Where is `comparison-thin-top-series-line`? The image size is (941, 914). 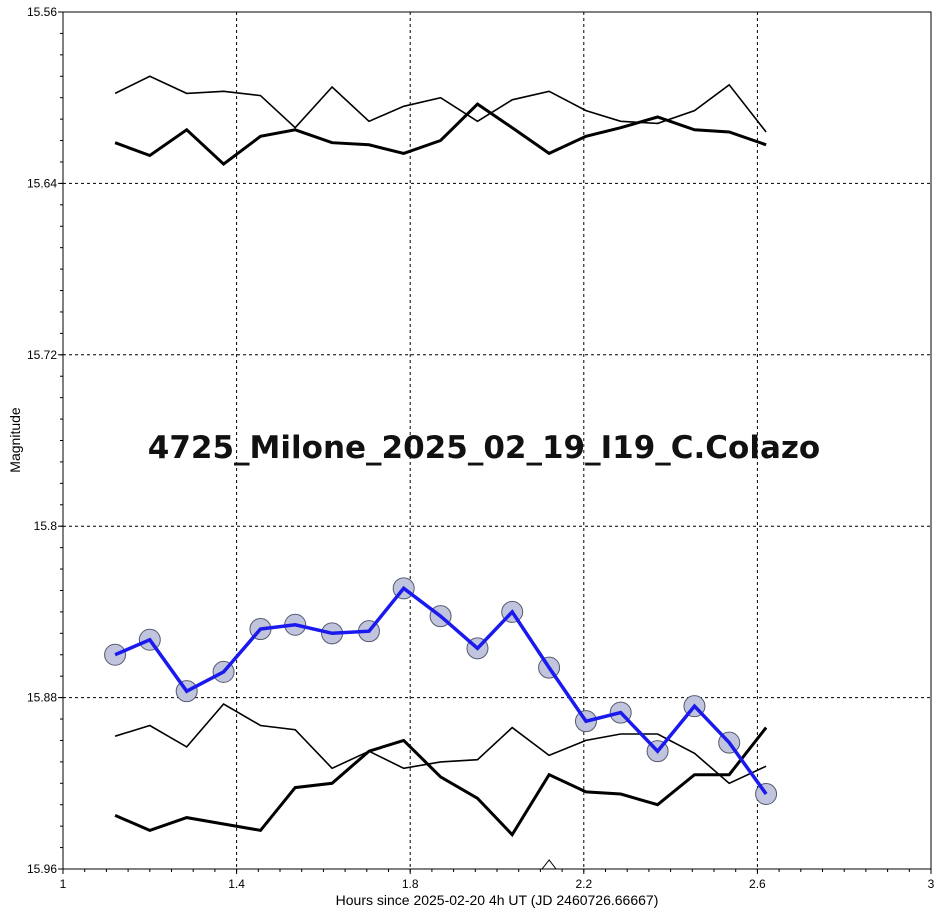
comparison-thin-top-series-line is located at coordinates (440, 104).